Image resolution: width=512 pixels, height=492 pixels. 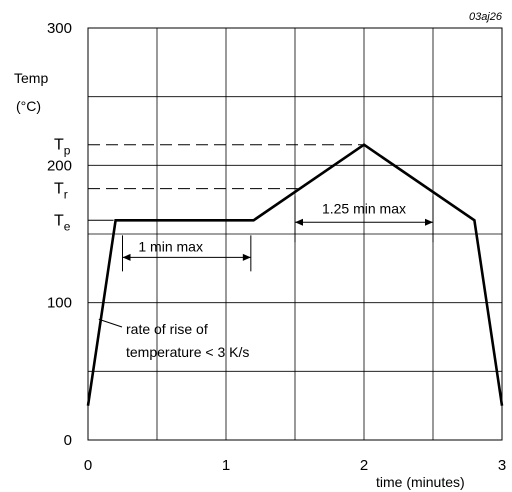 What do you see at coordinates (486, 17) in the screenshot?
I see `figure-id: 03aj26` at bounding box center [486, 17].